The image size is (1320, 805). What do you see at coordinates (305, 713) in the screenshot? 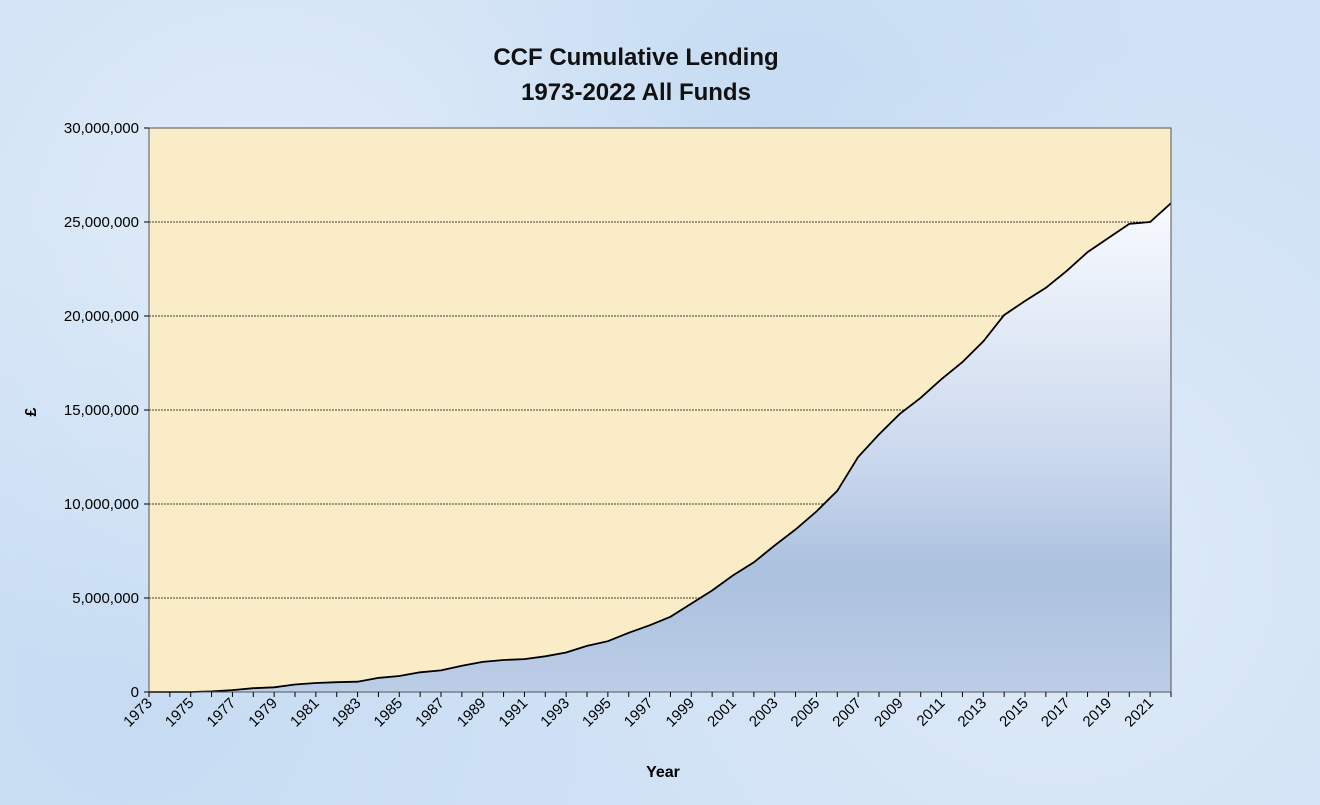
I see `x-tick-label: 1981` at bounding box center [305, 713].